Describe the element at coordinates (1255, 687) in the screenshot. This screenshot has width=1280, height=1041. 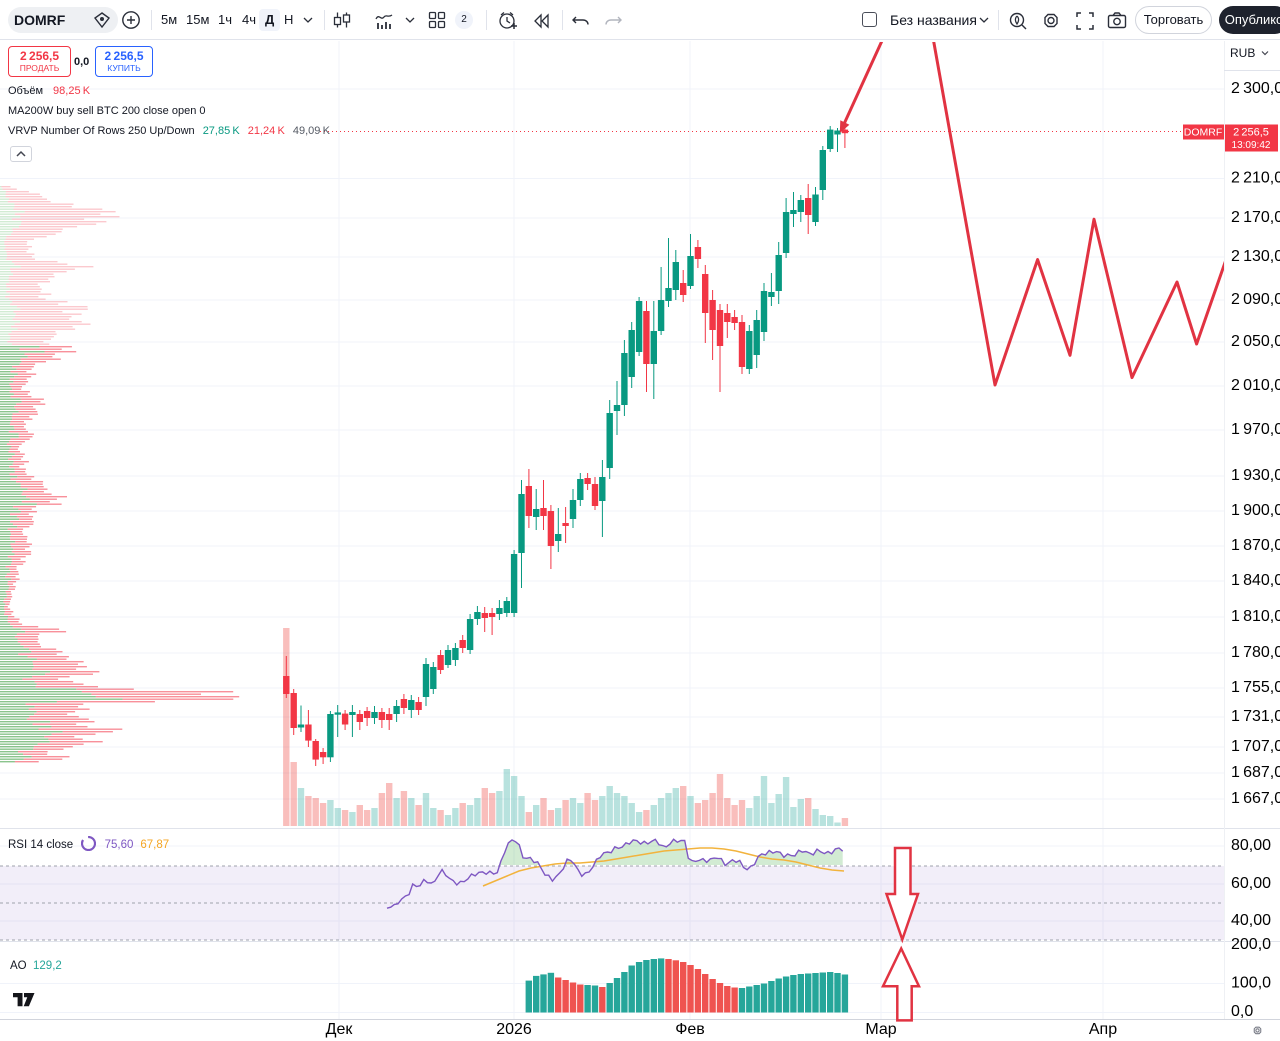
I see `svg-text: 1 755,0` at that location.